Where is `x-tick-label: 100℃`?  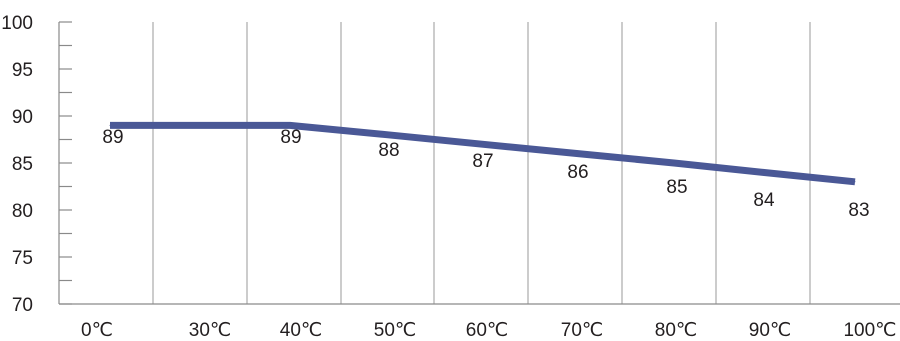
x-tick-label: 100℃ is located at coordinates (869, 330).